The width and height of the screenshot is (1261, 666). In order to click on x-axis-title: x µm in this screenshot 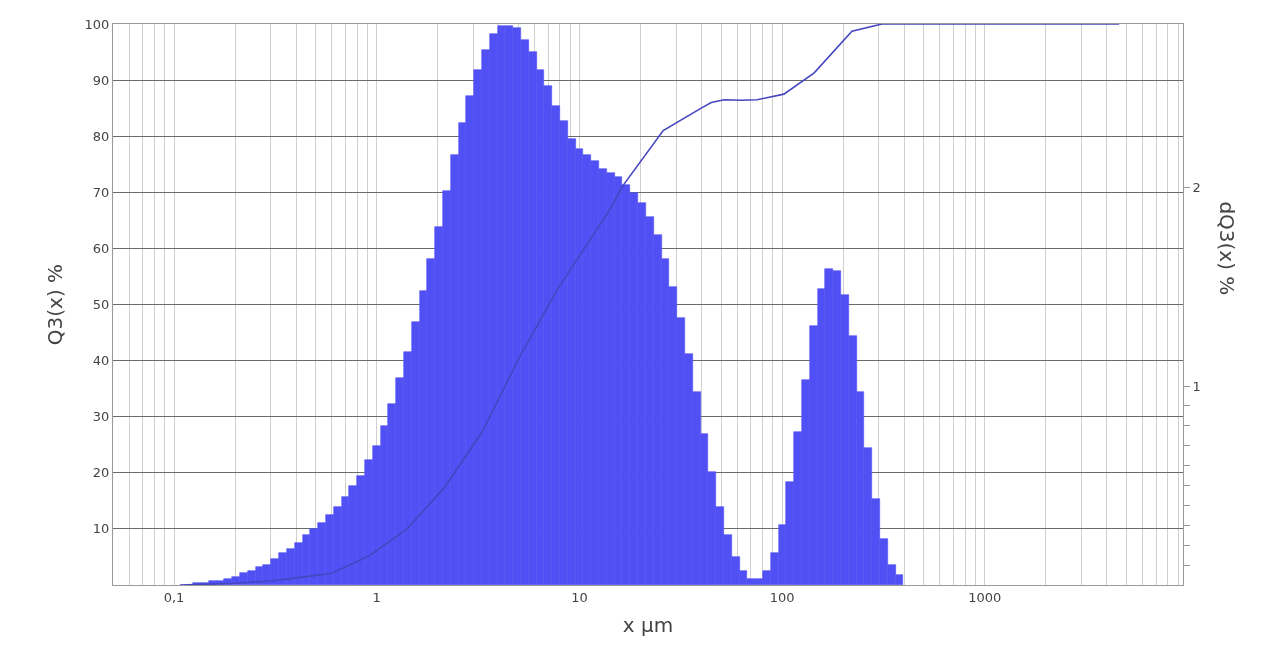, I will do `click(648, 625)`.